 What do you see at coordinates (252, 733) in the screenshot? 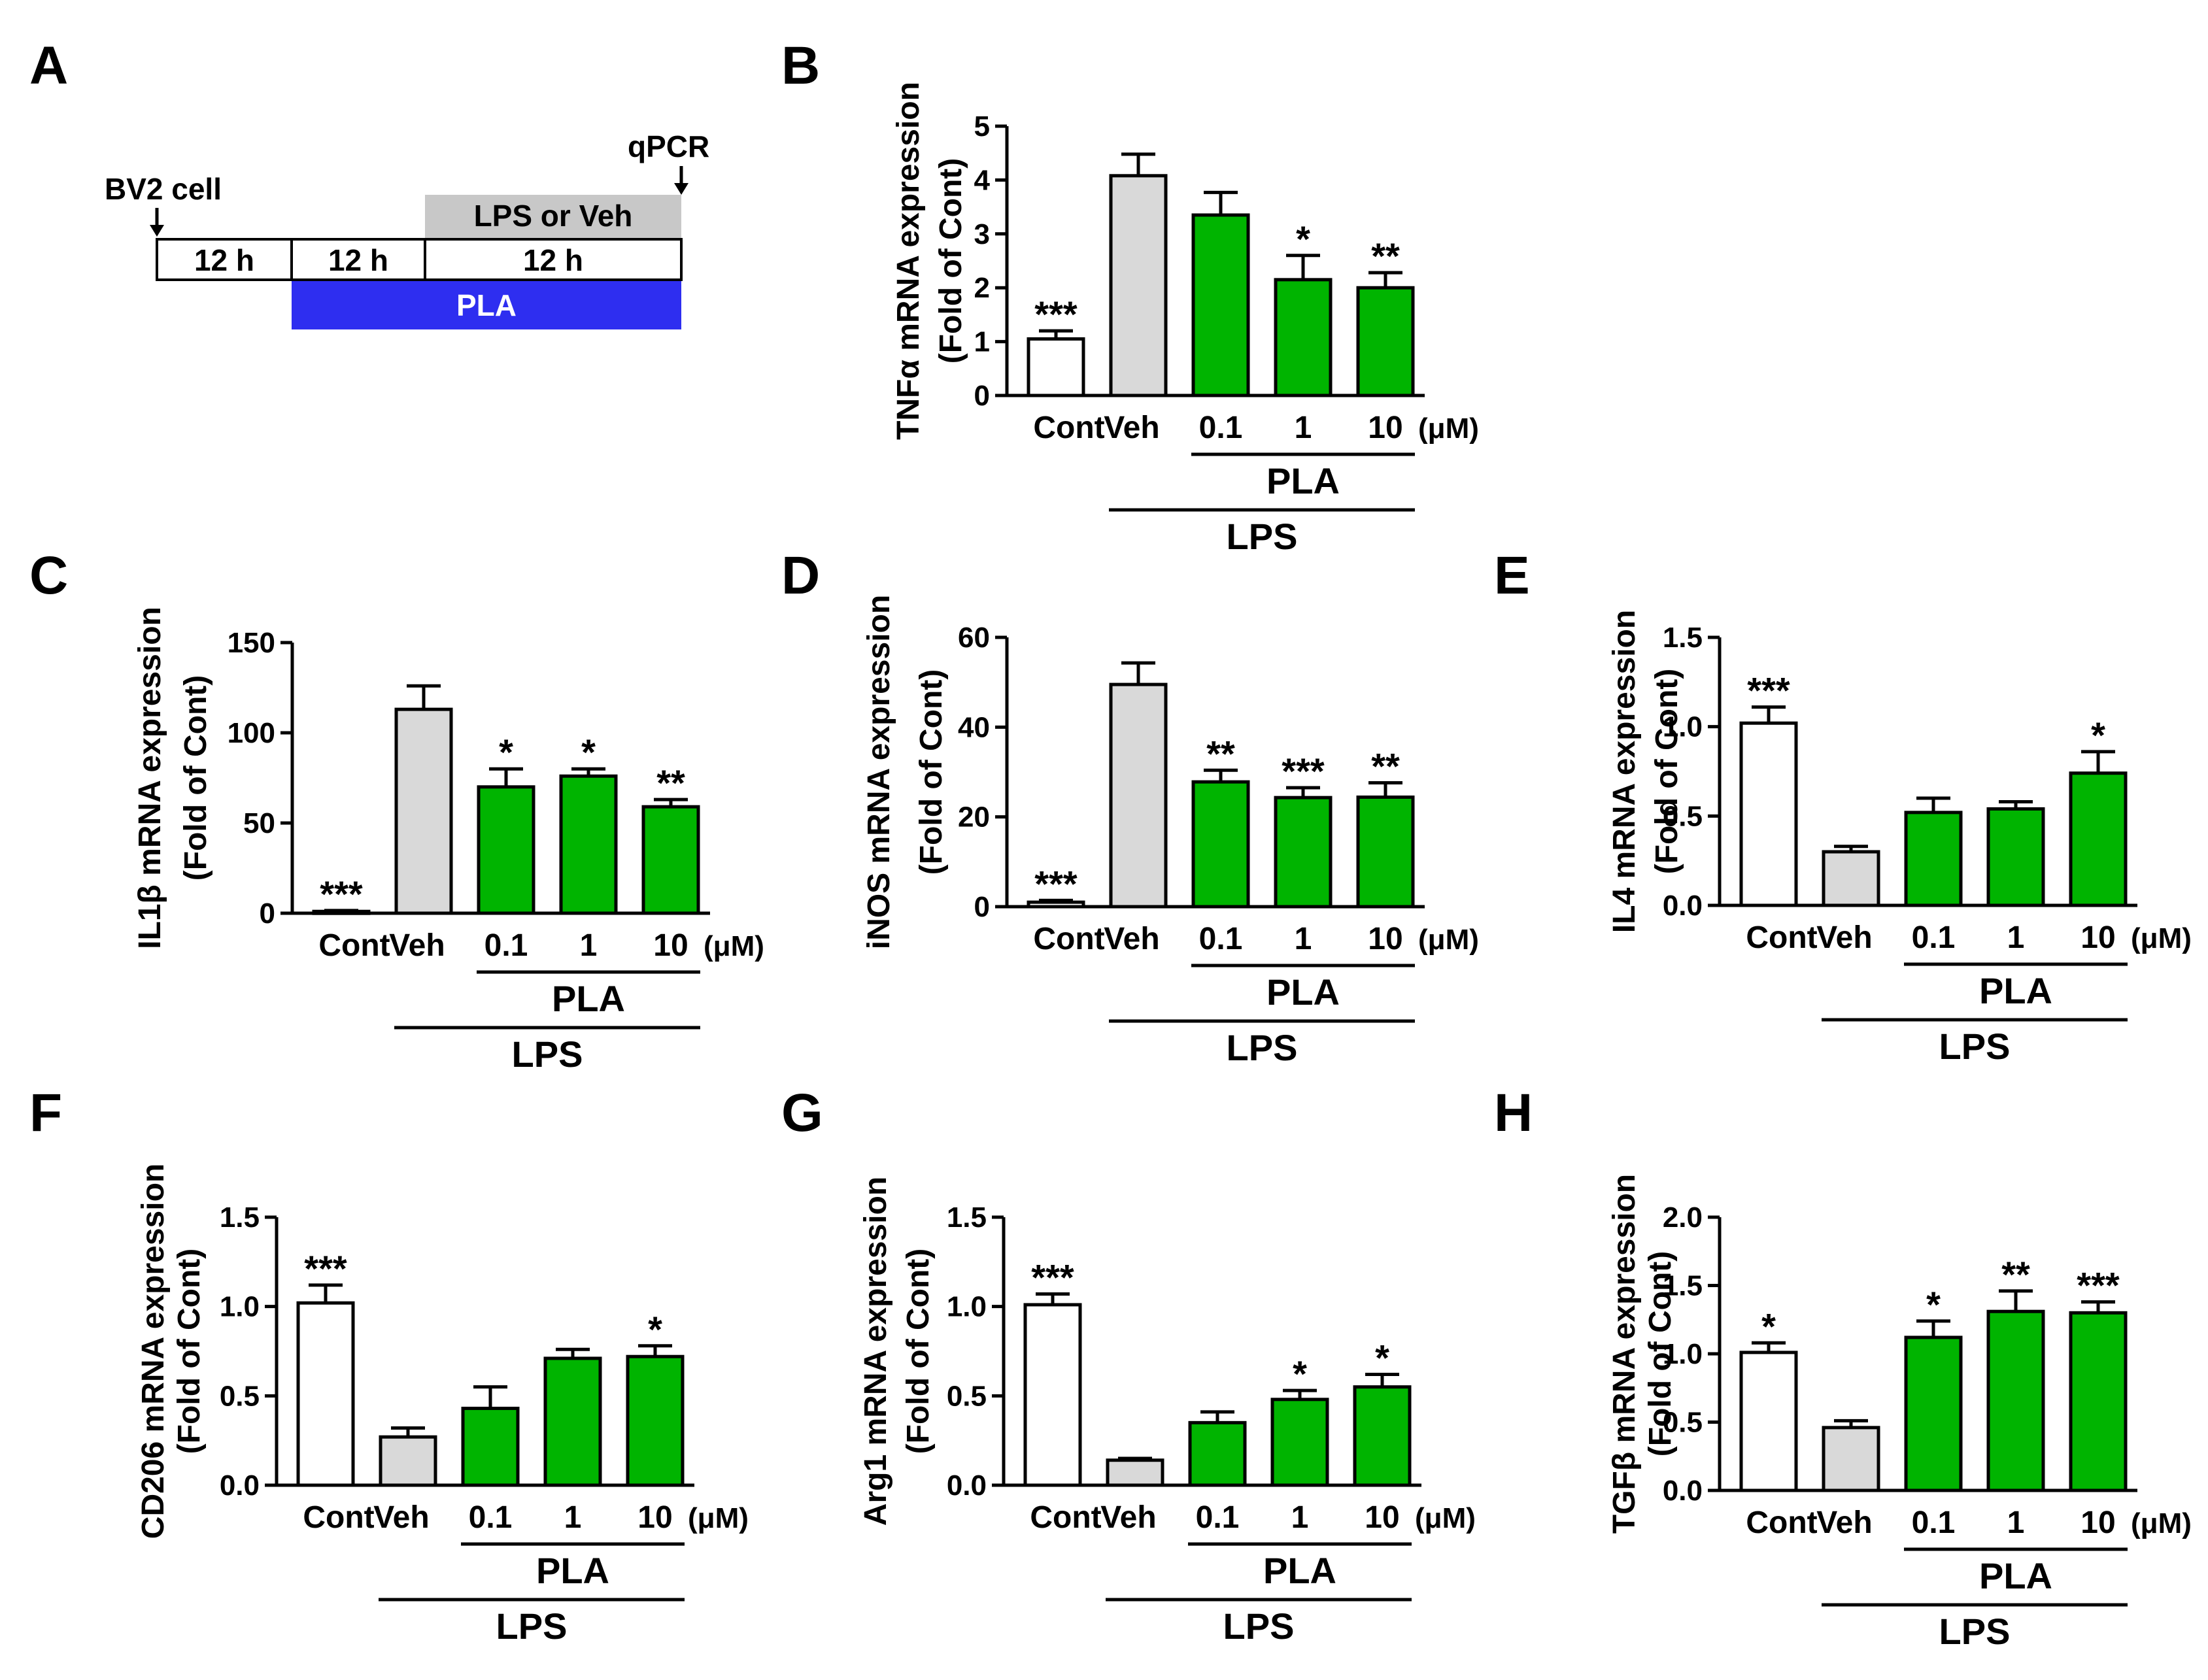
I see `y-tick-label: 100` at bounding box center [252, 733].